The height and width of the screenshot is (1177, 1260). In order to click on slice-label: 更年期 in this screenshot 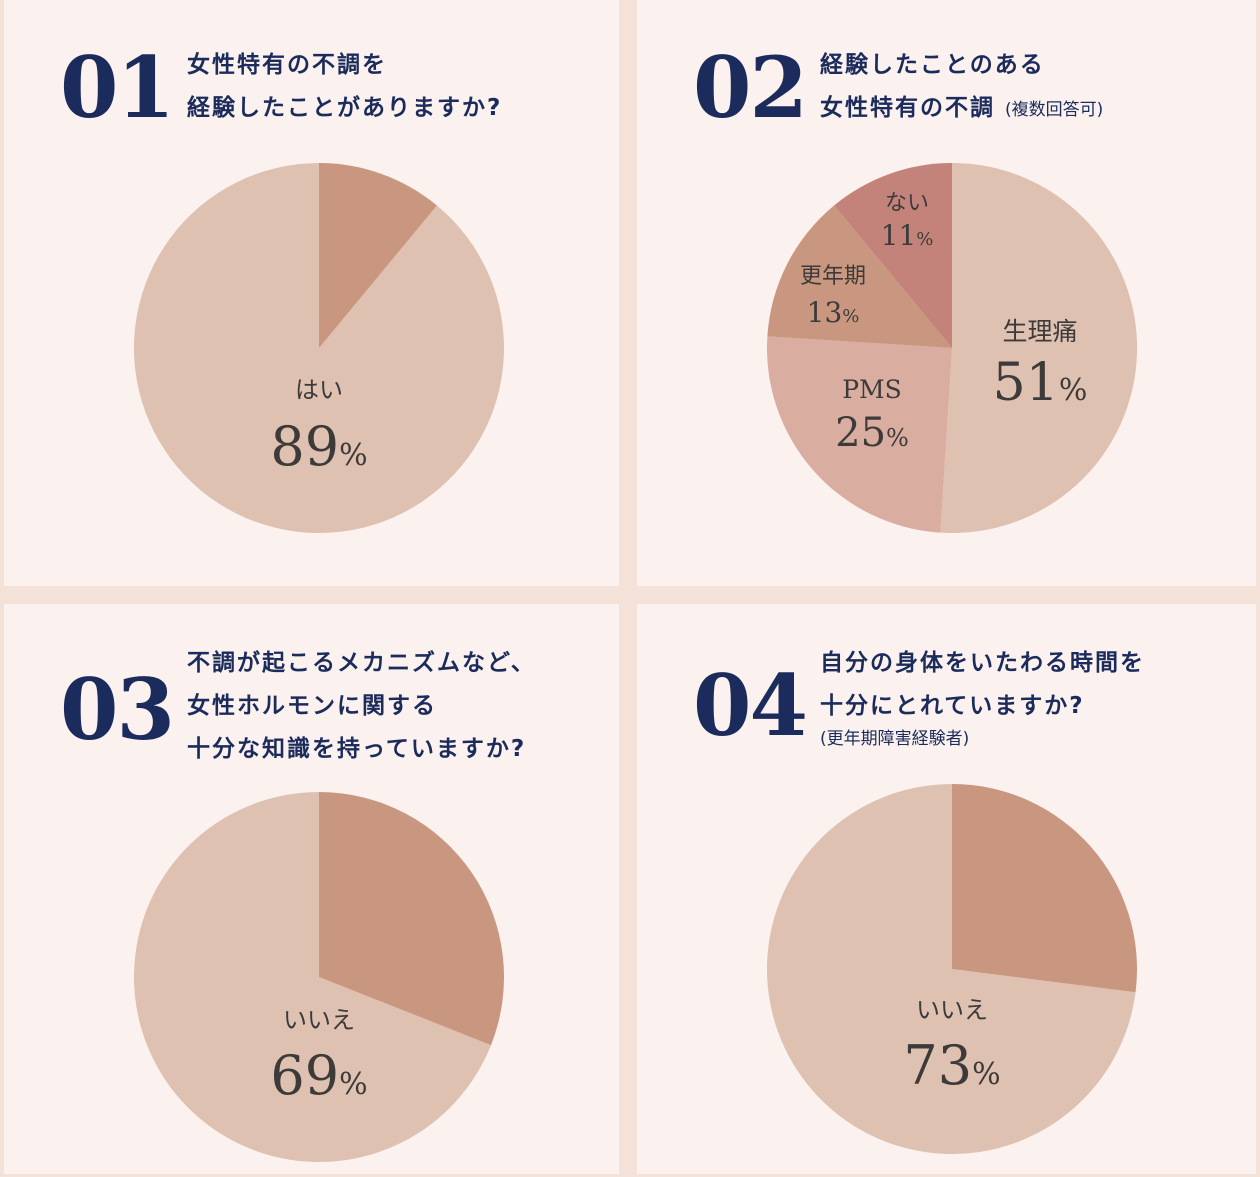, I will do `click(833, 276)`.